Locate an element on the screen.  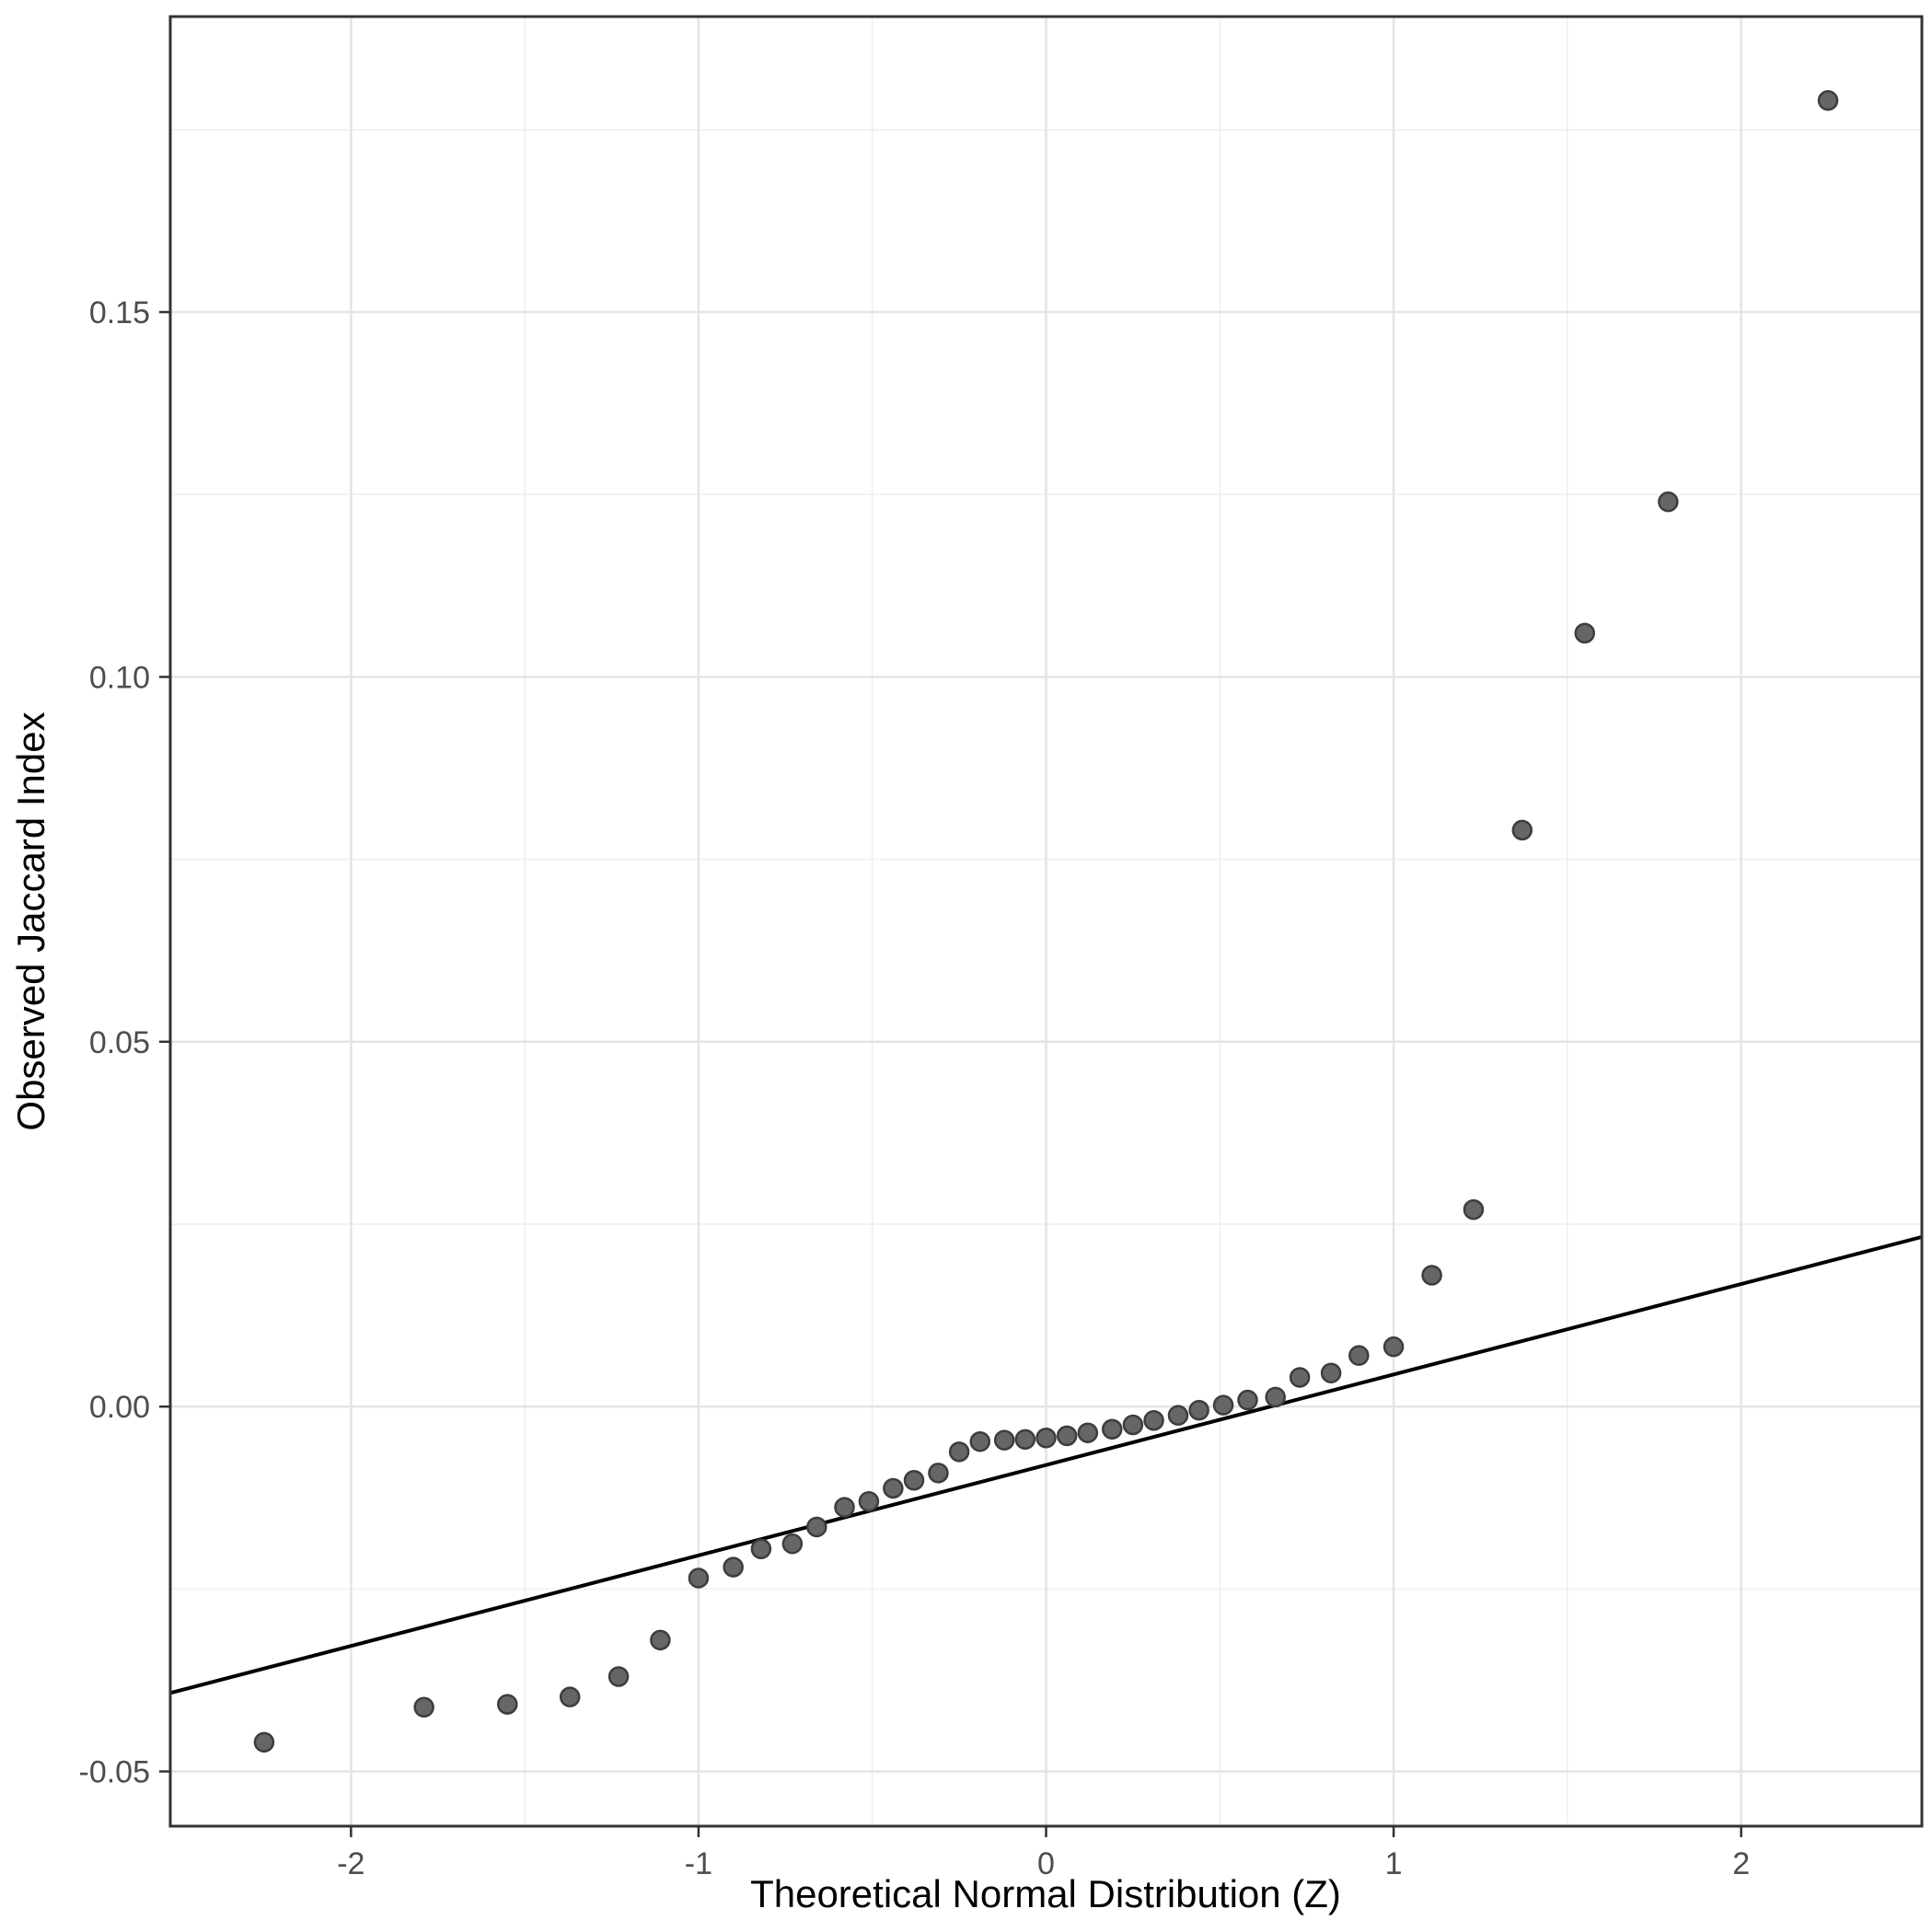
y-tick-label: 0.05 is located at coordinates (120, 1042).